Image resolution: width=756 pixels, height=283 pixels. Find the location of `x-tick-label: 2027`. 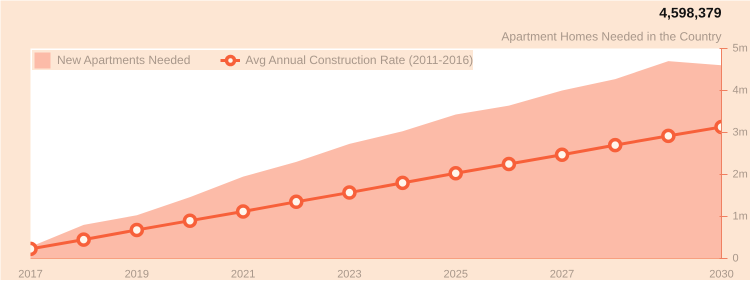

x-tick-label: 2027 is located at coordinates (562, 274).